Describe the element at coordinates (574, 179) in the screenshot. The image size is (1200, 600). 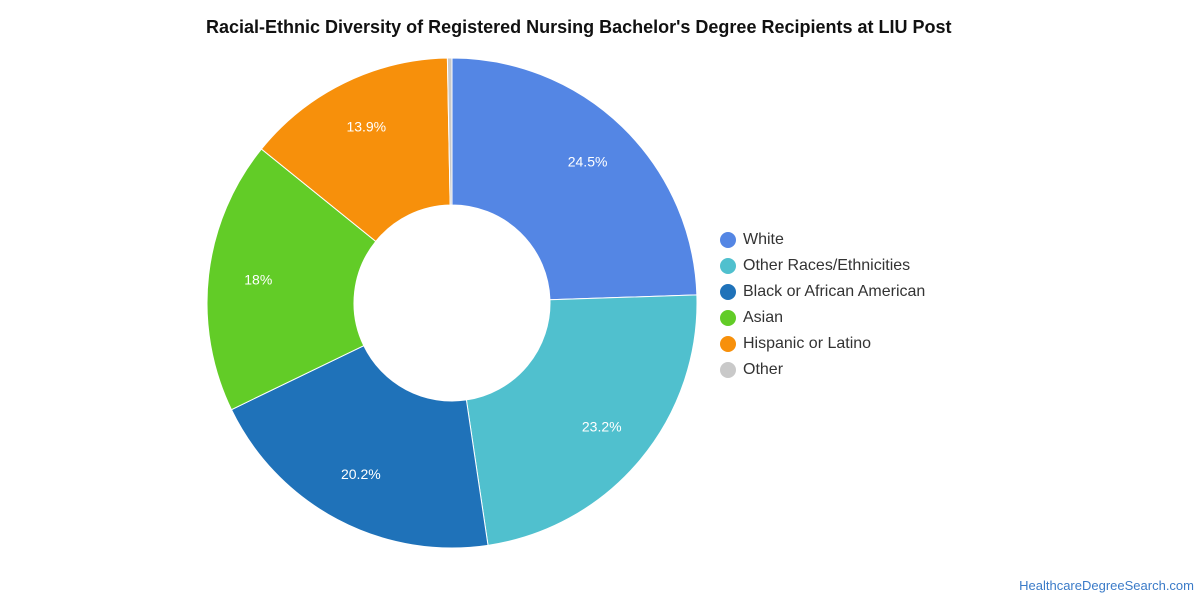
I see `slice-white` at that location.